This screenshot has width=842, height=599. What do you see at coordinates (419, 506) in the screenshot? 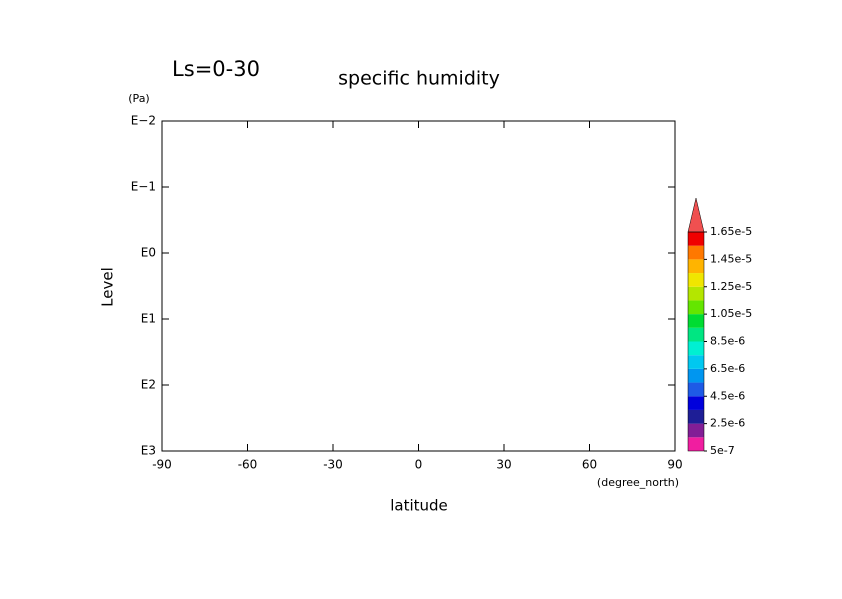
I see `x-axis-label: latitude` at bounding box center [419, 506].